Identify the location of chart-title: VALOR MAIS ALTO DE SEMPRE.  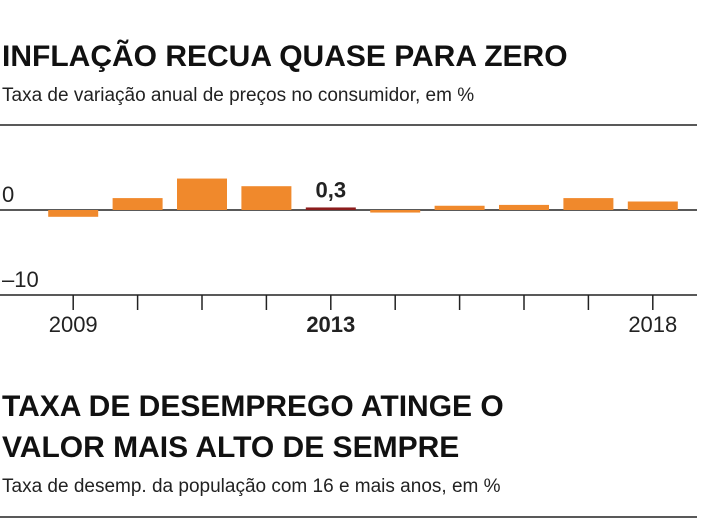
(230, 447).